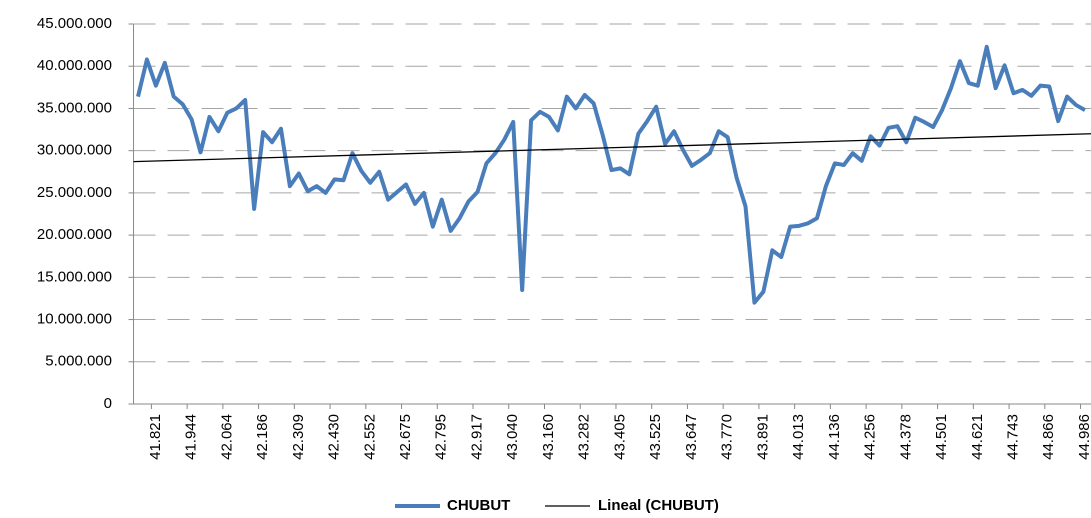 The width and height of the screenshot is (1091, 518). Describe the element at coordinates (74, 107) in the screenshot. I see `y-tick-label: 35.000.000` at that location.